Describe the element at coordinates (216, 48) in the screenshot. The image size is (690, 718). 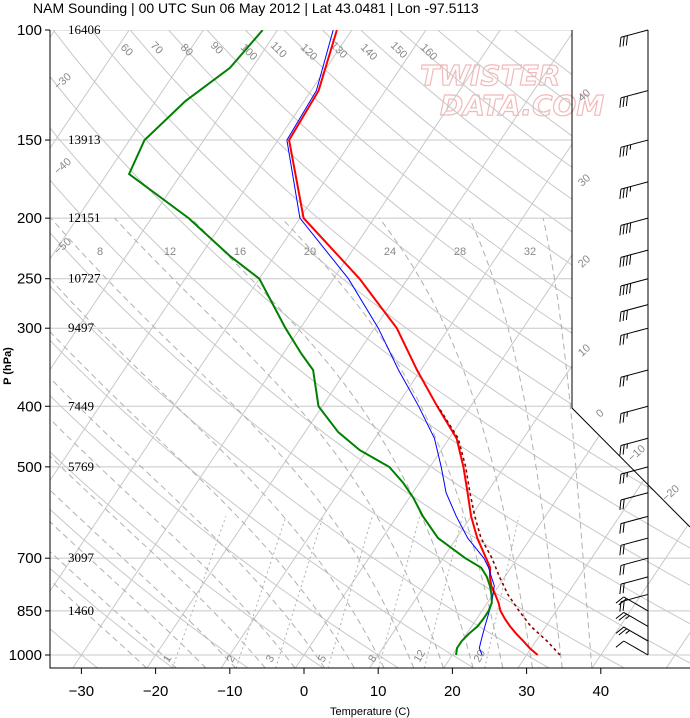
I see `dry-adiabat-label: 90` at that location.